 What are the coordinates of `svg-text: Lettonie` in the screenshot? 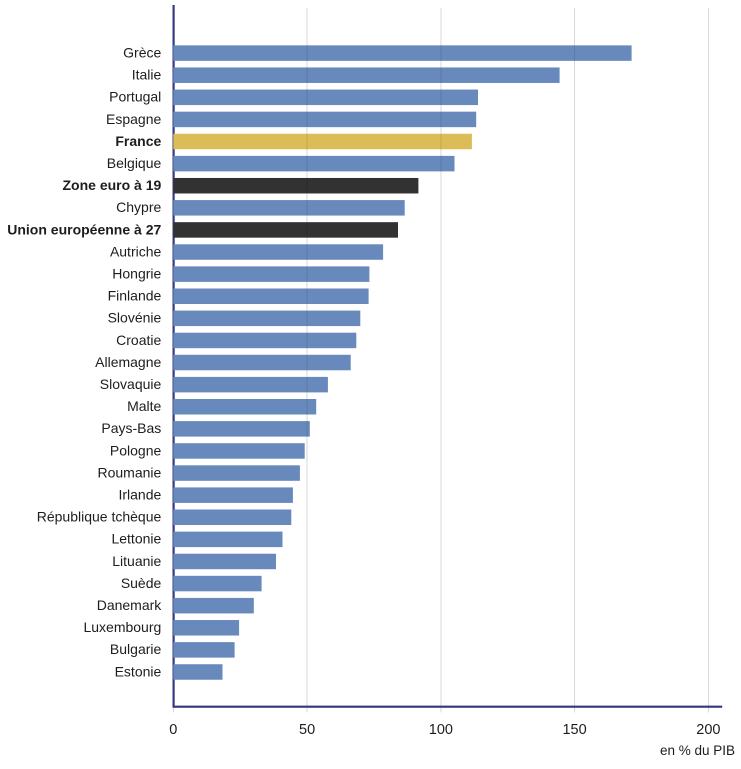 It's located at (136, 539).